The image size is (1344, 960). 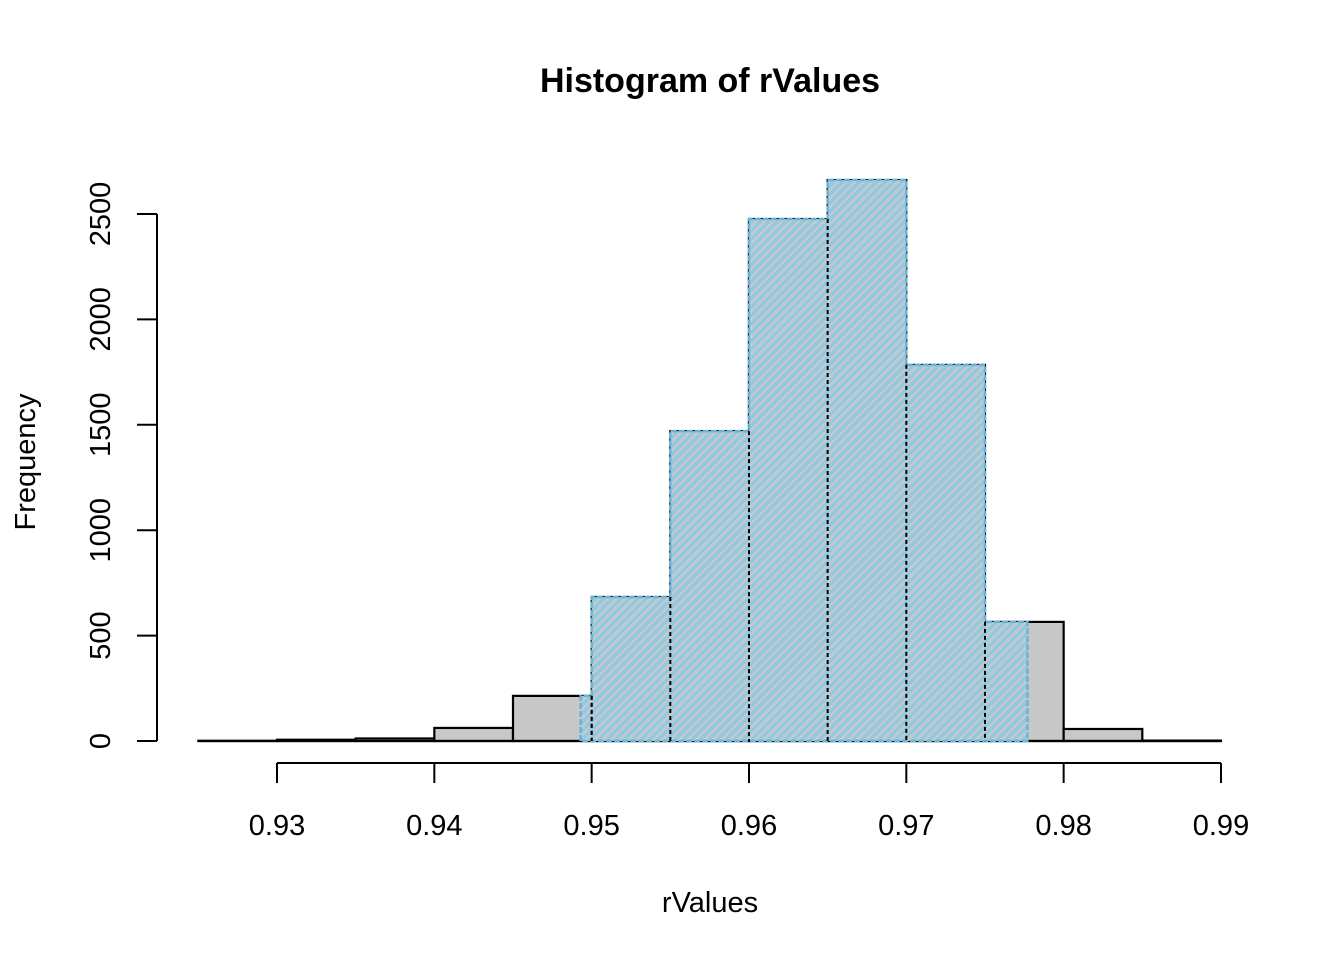 What do you see at coordinates (101, 741) in the screenshot?
I see `y-tick-label: 0` at bounding box center [101, 741].